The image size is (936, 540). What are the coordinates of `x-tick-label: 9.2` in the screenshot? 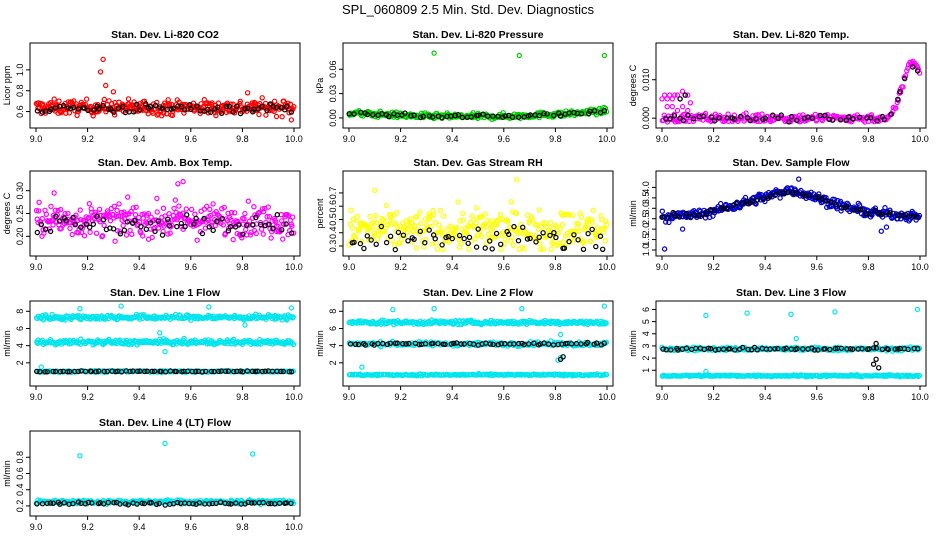 It's located at (87, 267).